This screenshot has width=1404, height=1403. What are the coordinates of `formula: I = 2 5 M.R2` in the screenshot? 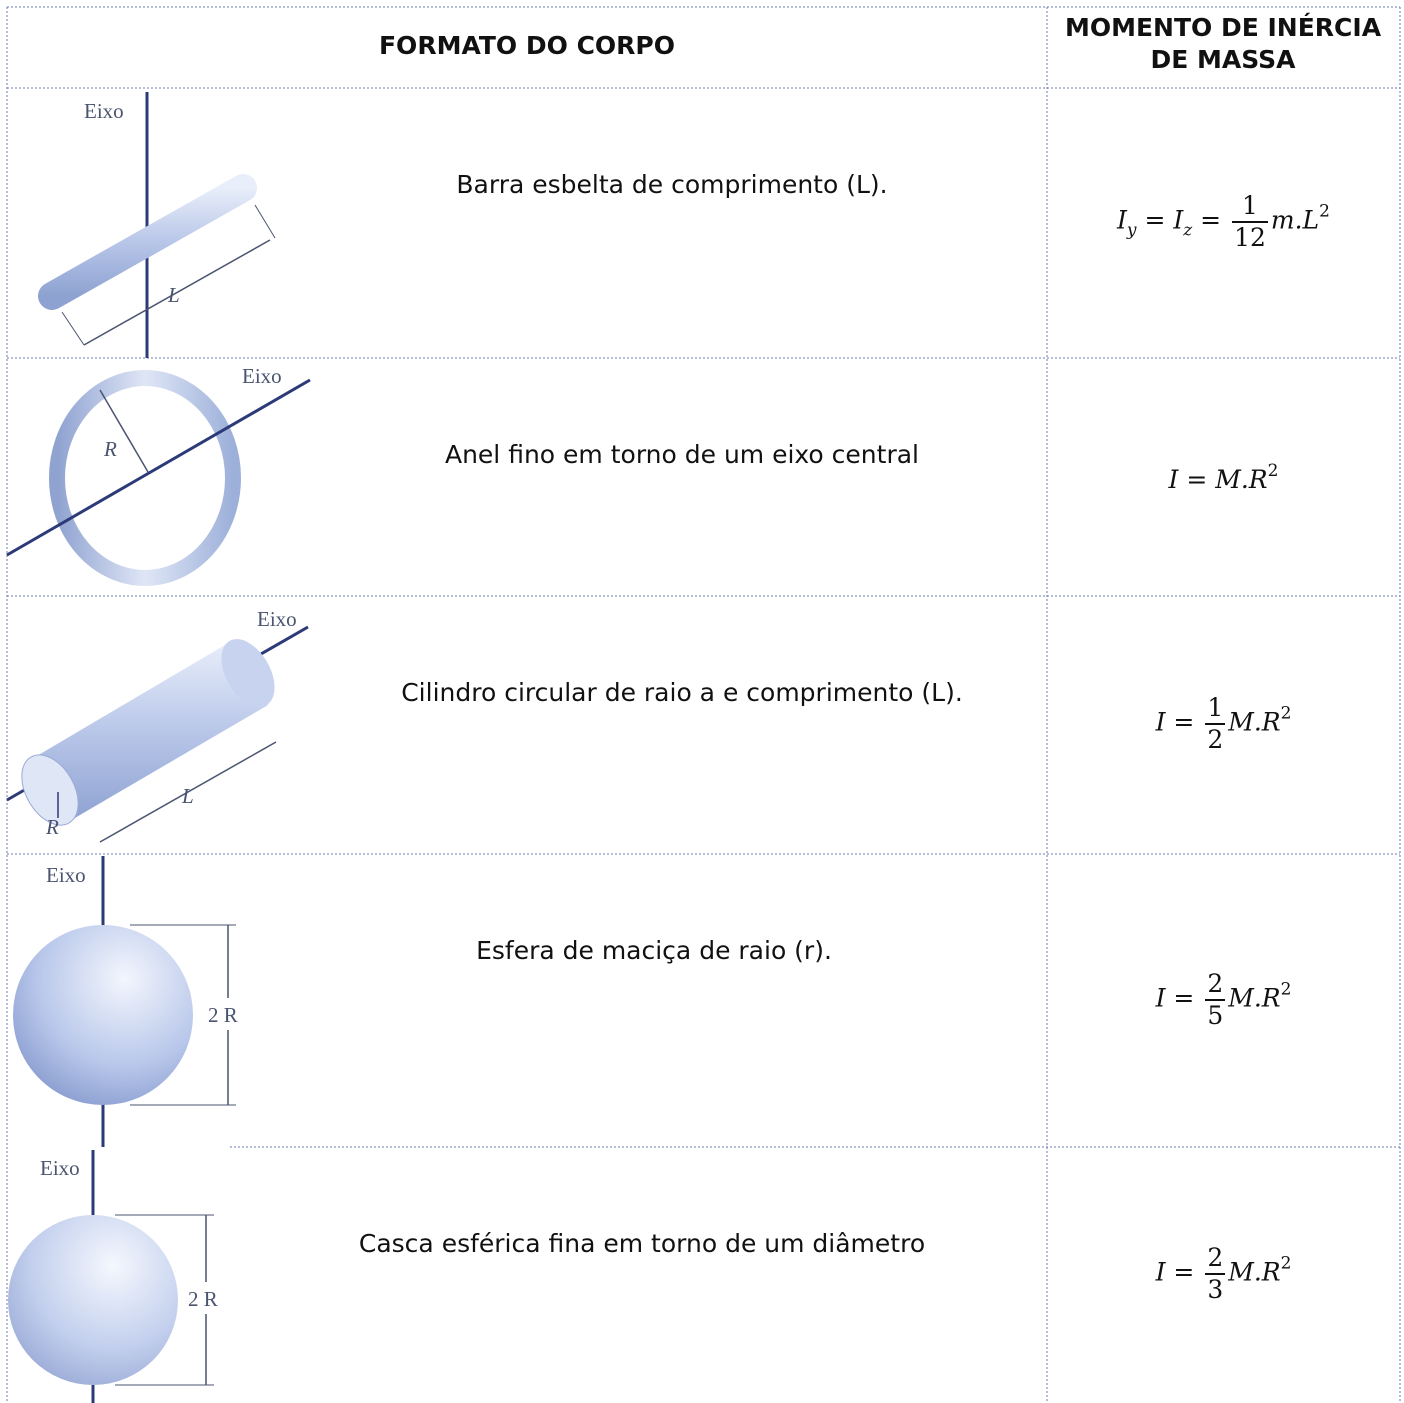 It's located at (1223, 1000).